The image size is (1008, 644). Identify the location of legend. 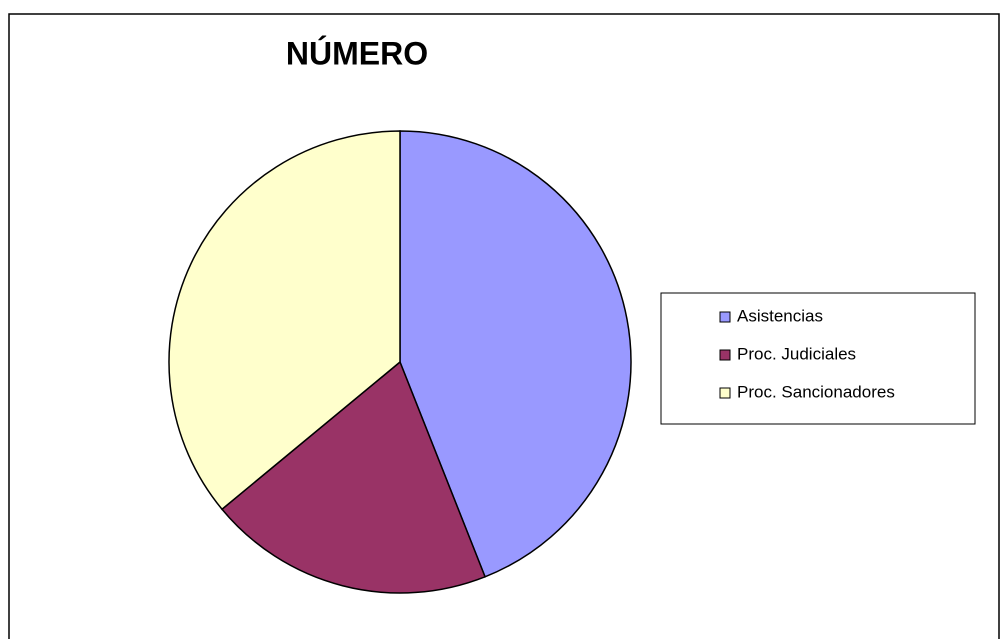
(818, 358).